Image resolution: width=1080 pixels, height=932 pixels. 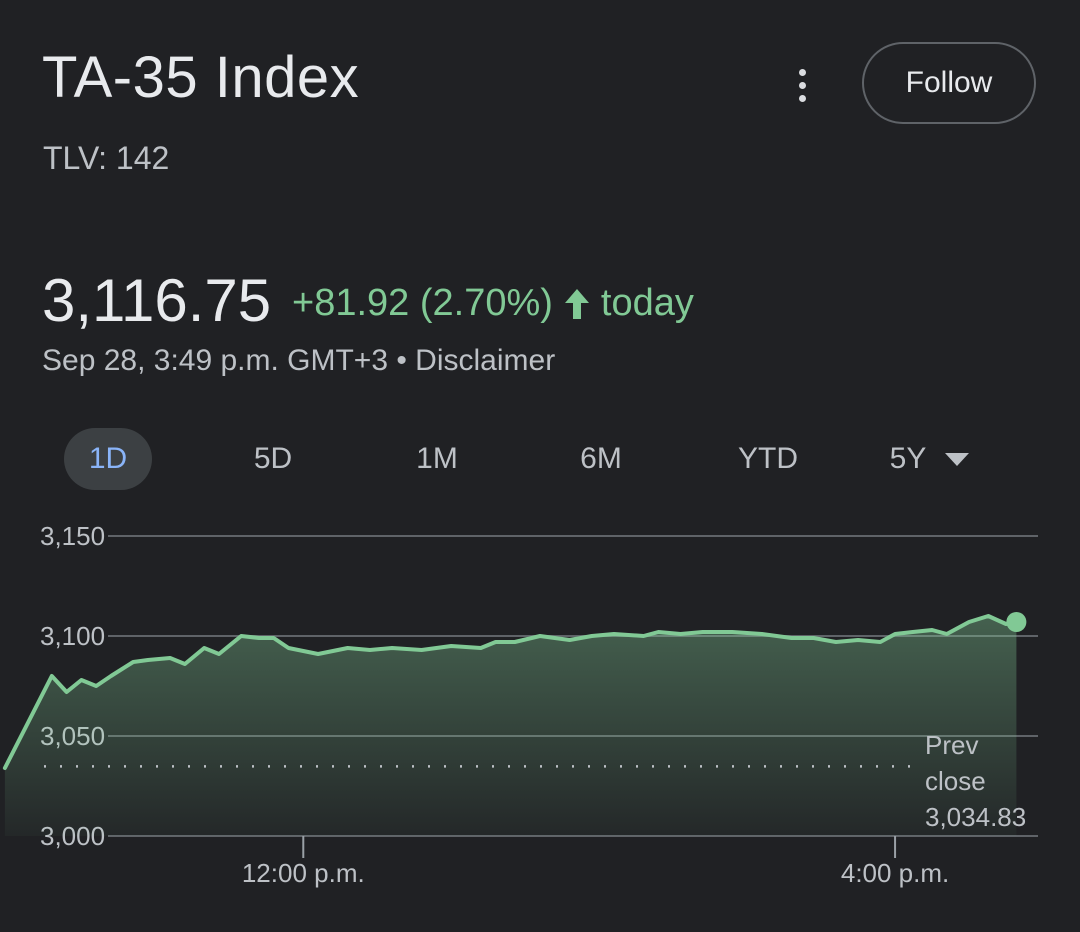 What do you see at coordinates (955, 781) in the screenshot?
I see `prev-close-text: close` at bounding box center [955, 781].